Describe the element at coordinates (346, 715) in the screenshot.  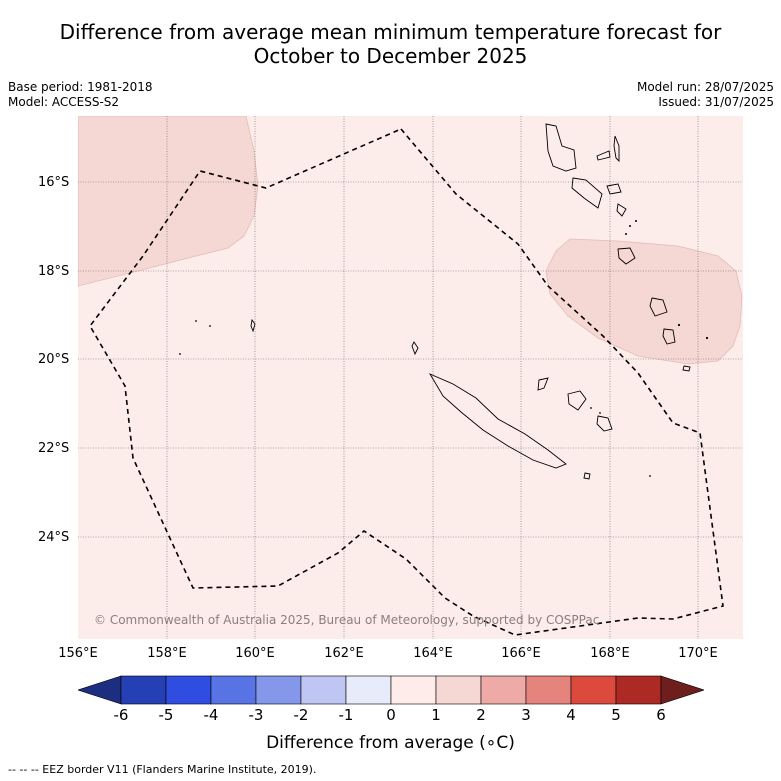
I see `colorbar-tick-label: -1` at that location.